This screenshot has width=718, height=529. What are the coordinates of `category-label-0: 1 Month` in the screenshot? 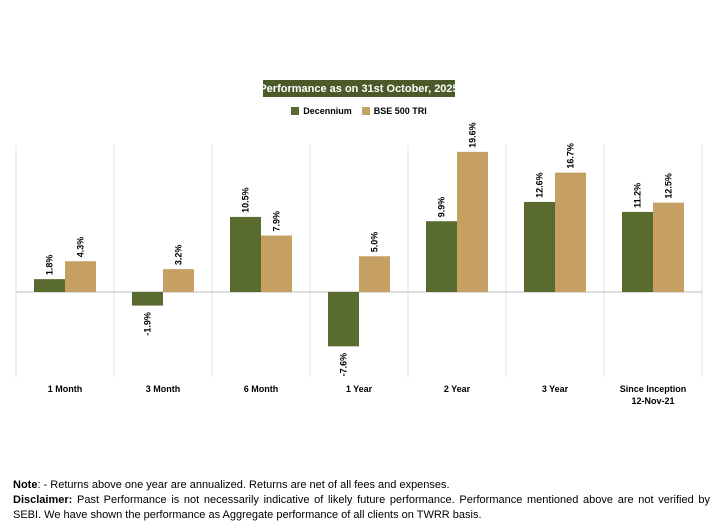 It's located at (65, 389).